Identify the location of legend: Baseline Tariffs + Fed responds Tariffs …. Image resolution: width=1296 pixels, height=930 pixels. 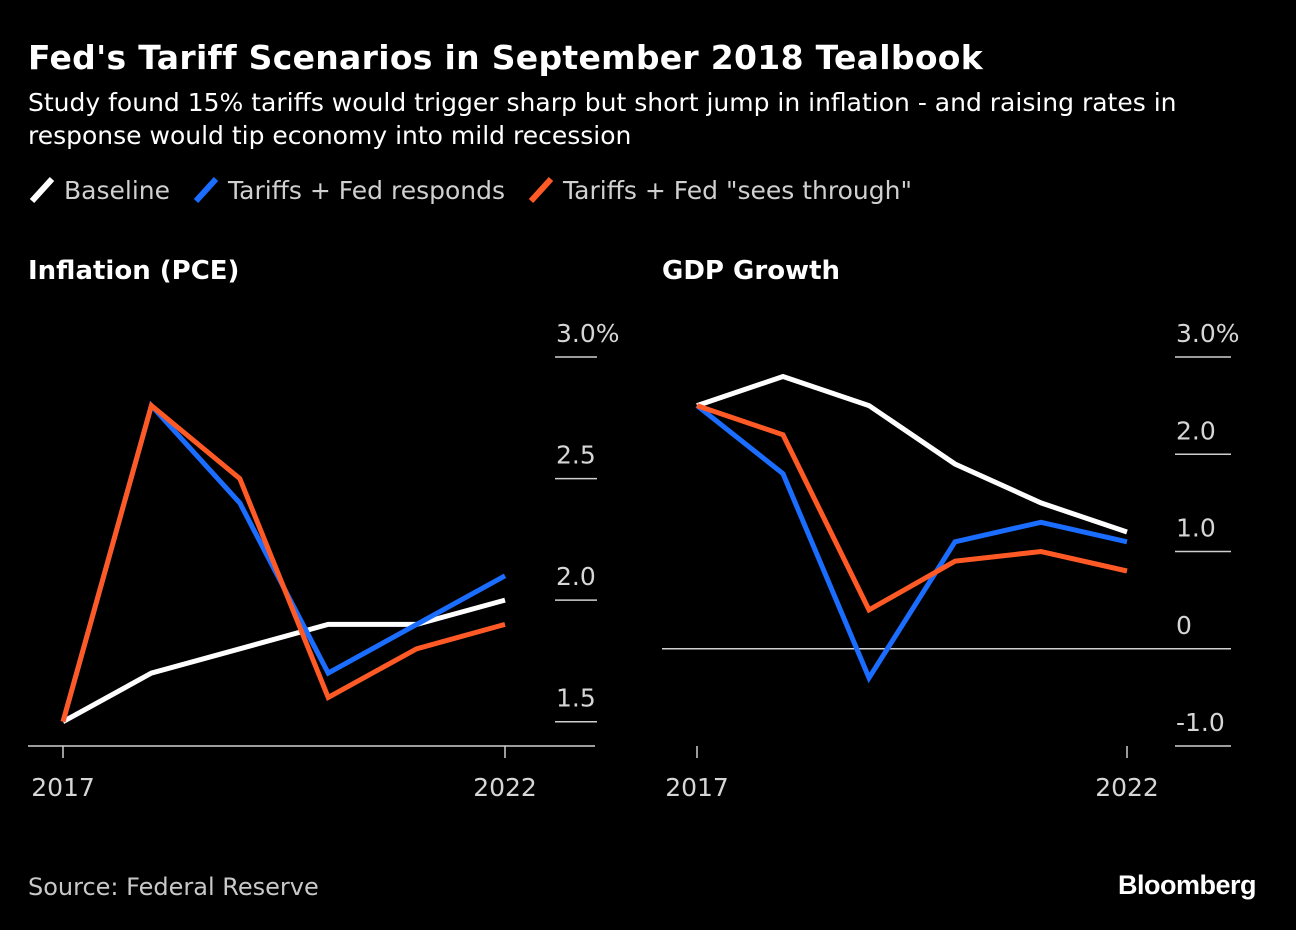
(481, 190).